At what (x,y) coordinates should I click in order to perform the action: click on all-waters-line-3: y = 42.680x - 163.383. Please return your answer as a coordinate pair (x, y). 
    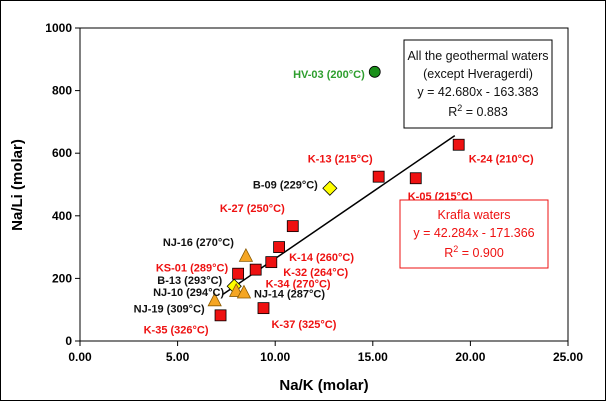
    Looking at the image, I should click on (477, 92).